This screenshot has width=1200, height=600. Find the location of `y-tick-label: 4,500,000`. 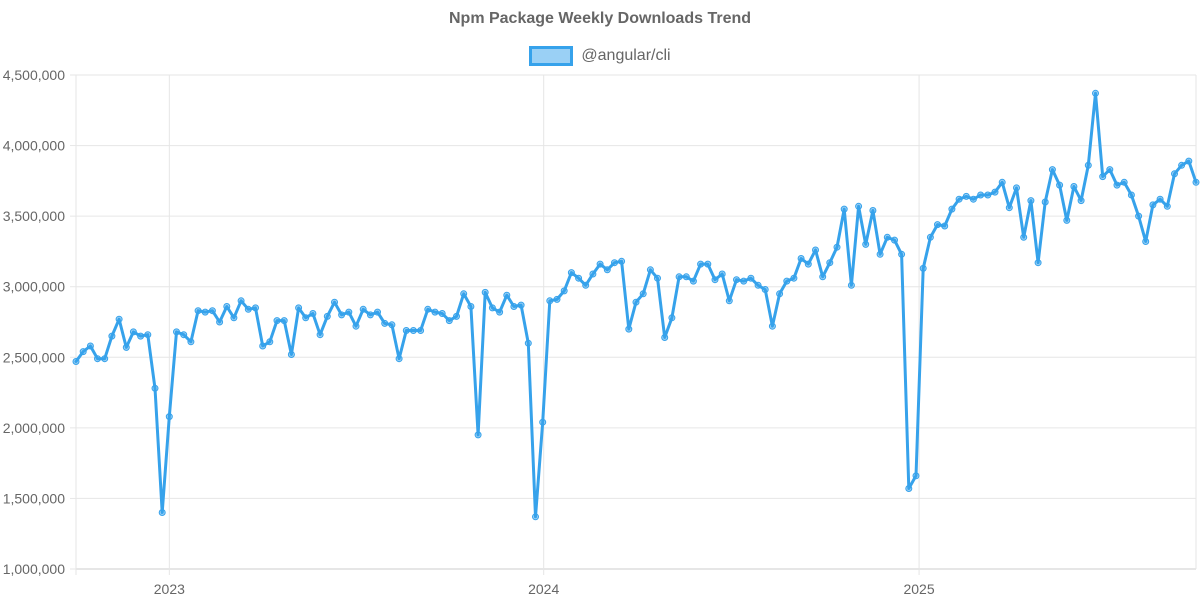

y-tick-label: 4,500,000 is located at coordinates (34, 75).